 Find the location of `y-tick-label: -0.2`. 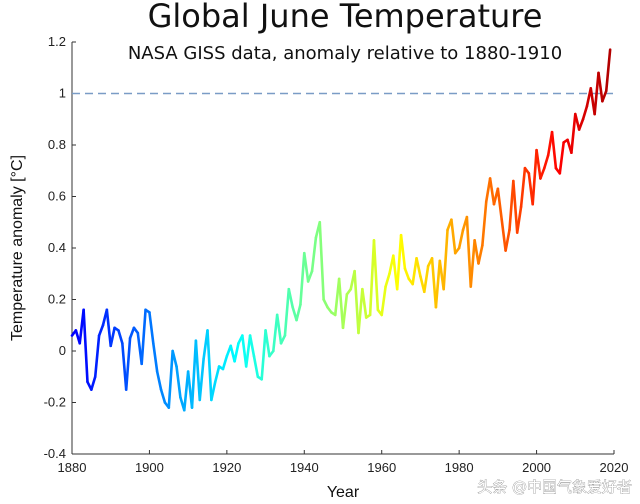

y-tick-label: -0.2 is located at coordinates (55, 402).